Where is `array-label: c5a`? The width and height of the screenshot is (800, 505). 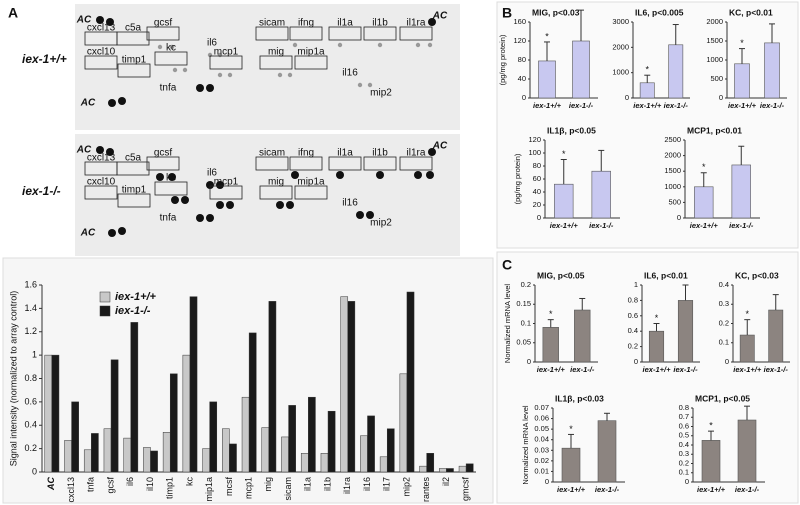 array-label: c5a is located at coordinates (133, 28).